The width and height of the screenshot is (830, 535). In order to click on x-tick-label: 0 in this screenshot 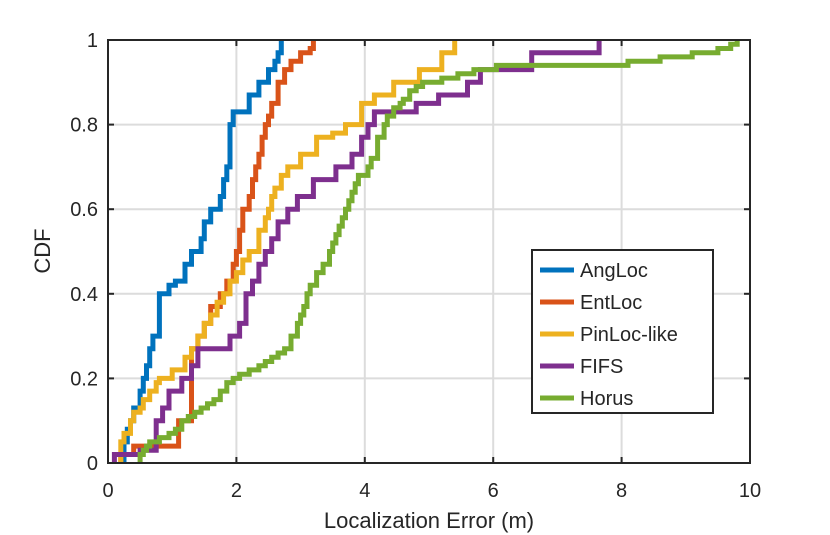, I will do `click(107, 491)`.